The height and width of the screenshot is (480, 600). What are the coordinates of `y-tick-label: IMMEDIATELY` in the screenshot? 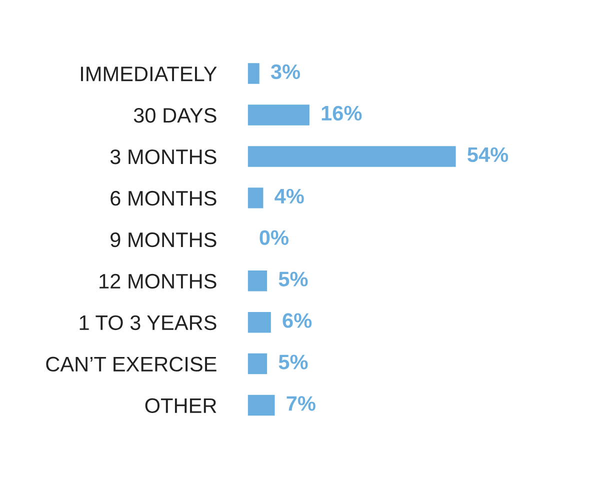 It's located at (149, 74).